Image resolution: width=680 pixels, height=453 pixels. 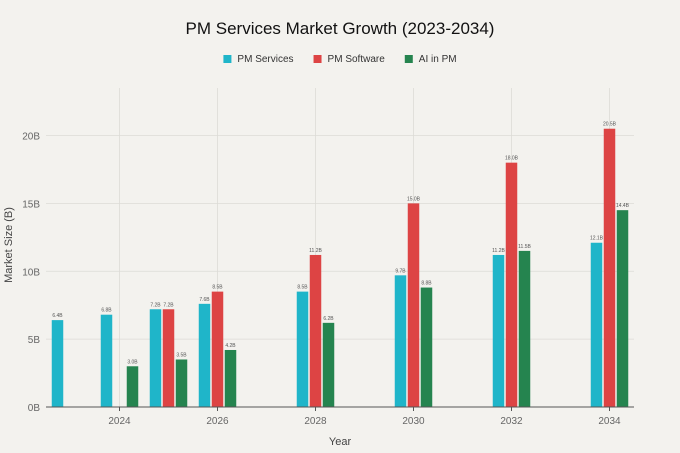 I want to click on legend: PM Services PM Software AI in PM, so click(x=340, y=59).